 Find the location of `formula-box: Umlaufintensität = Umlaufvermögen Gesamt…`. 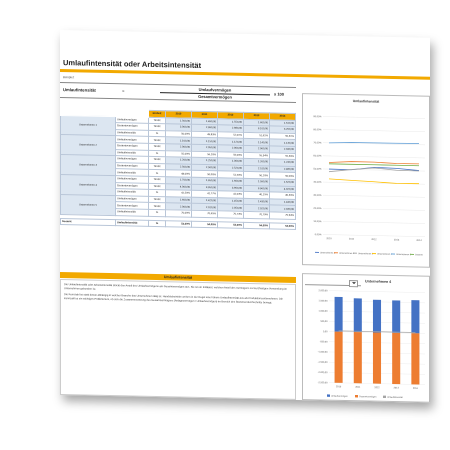

formula-box: Umlaufintensität = Umlaufvermögen Gesamt… is located at coordinates (178, 92).